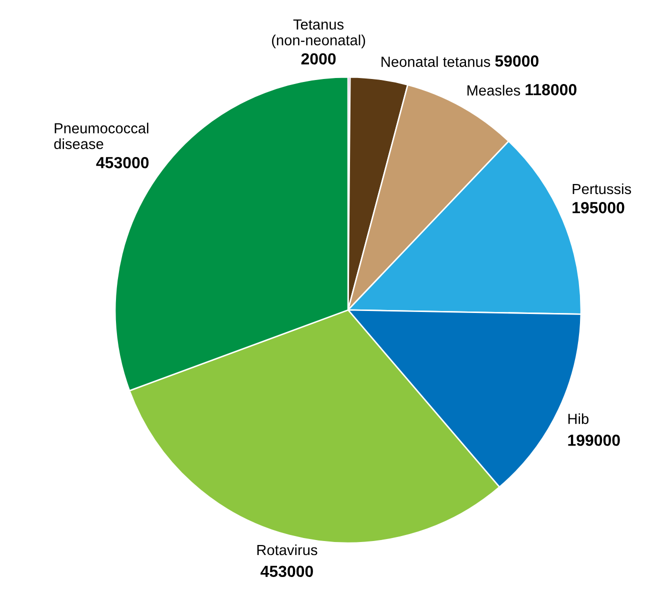 Image resolution: width=665 pixels, height=590 pixels. I want to click on data-label: 195000, so click(598, 208).